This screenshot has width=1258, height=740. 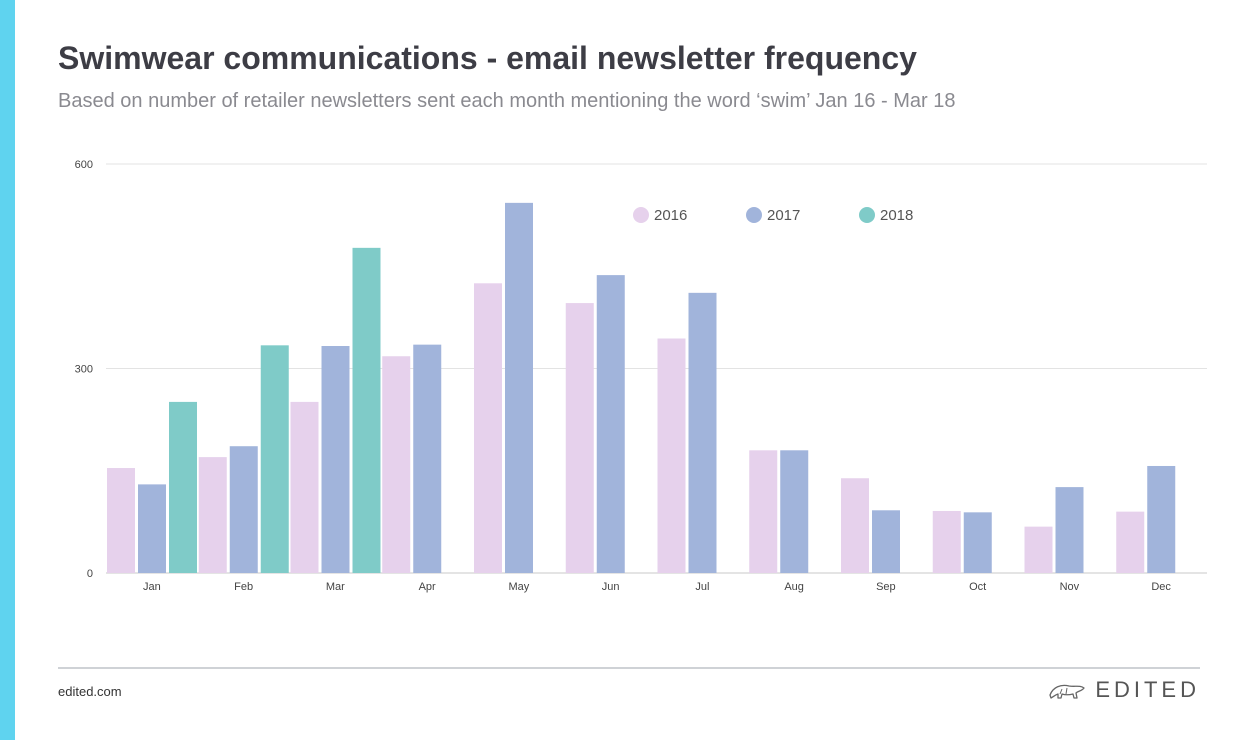 I want to click on legend-label-2016: 2016, so click(x=670, y=215).